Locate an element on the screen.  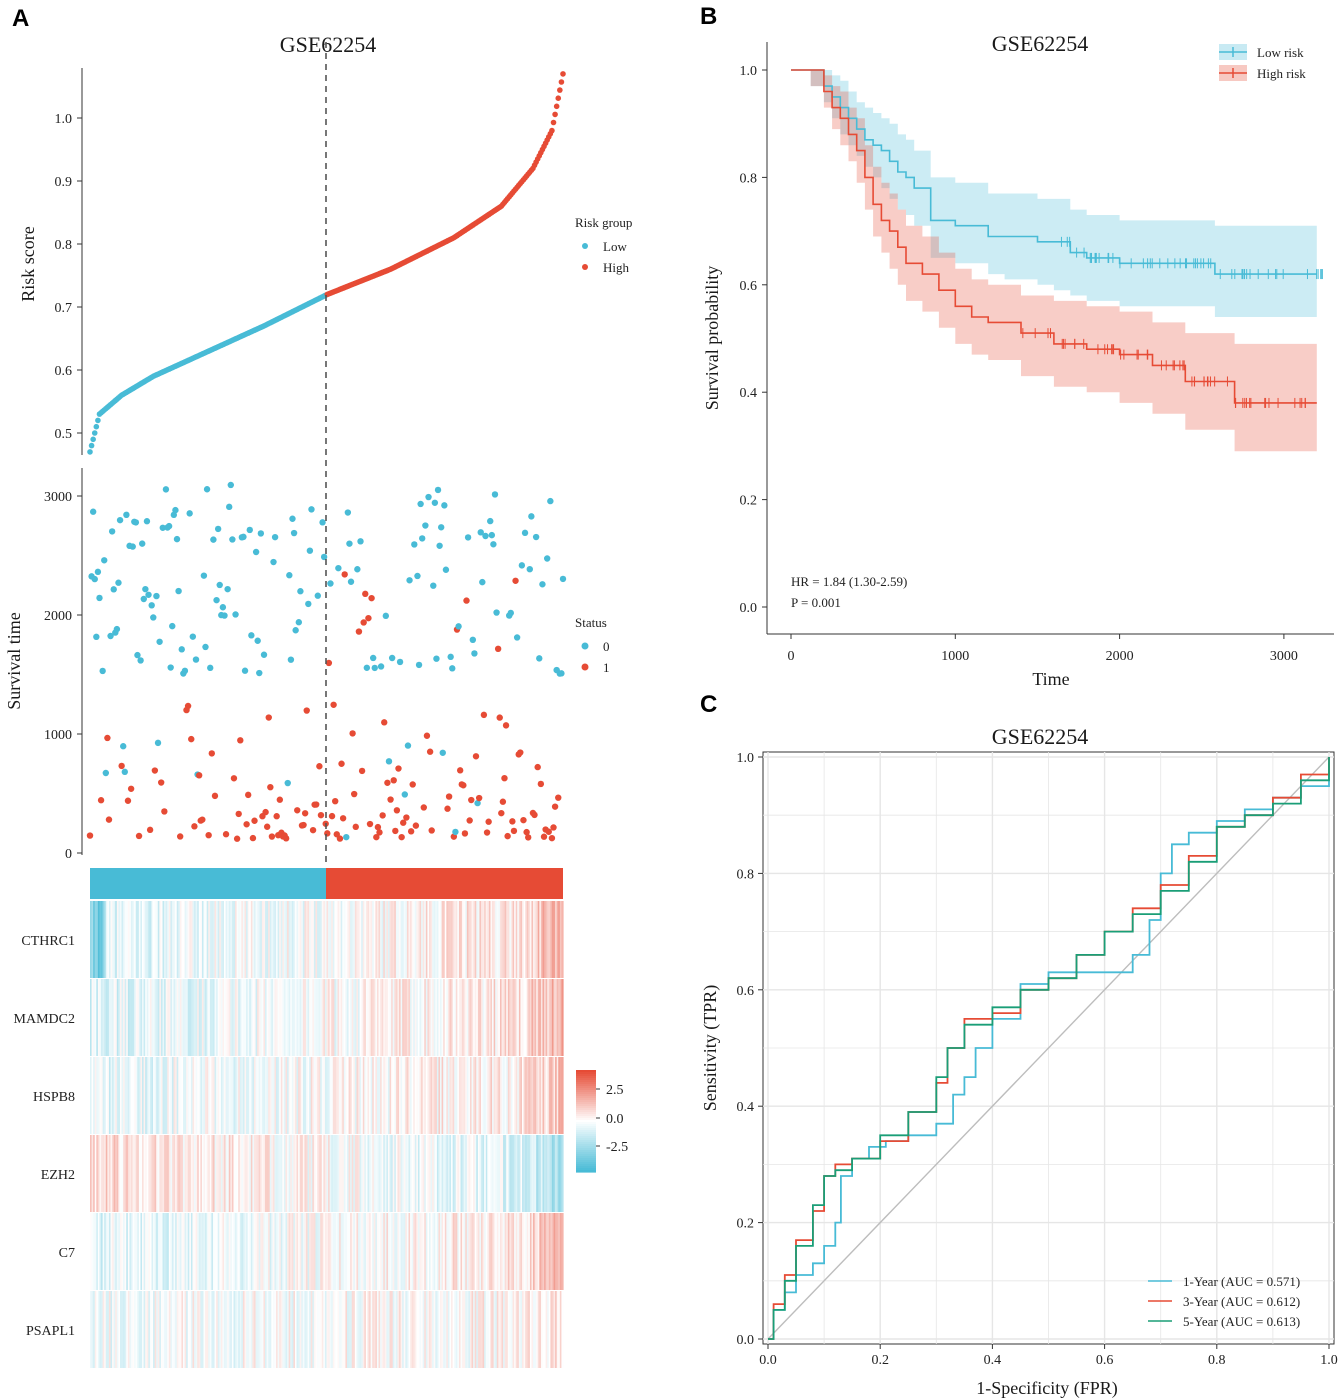
gene-label: PSAPL1 is located at coordinates (50, 1331).